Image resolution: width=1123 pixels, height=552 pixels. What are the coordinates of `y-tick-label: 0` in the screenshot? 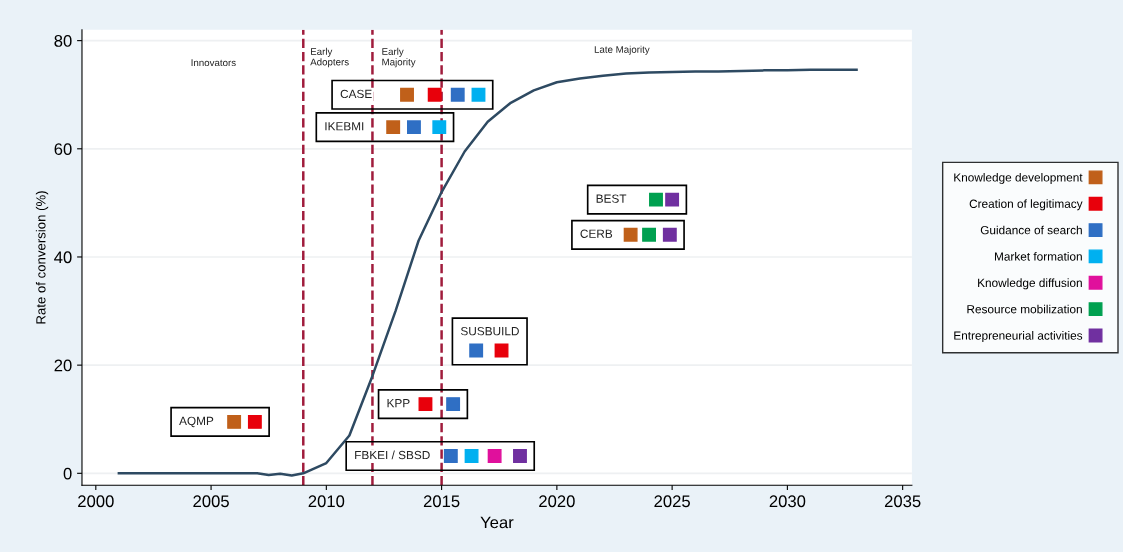 It's located at (67, 473).